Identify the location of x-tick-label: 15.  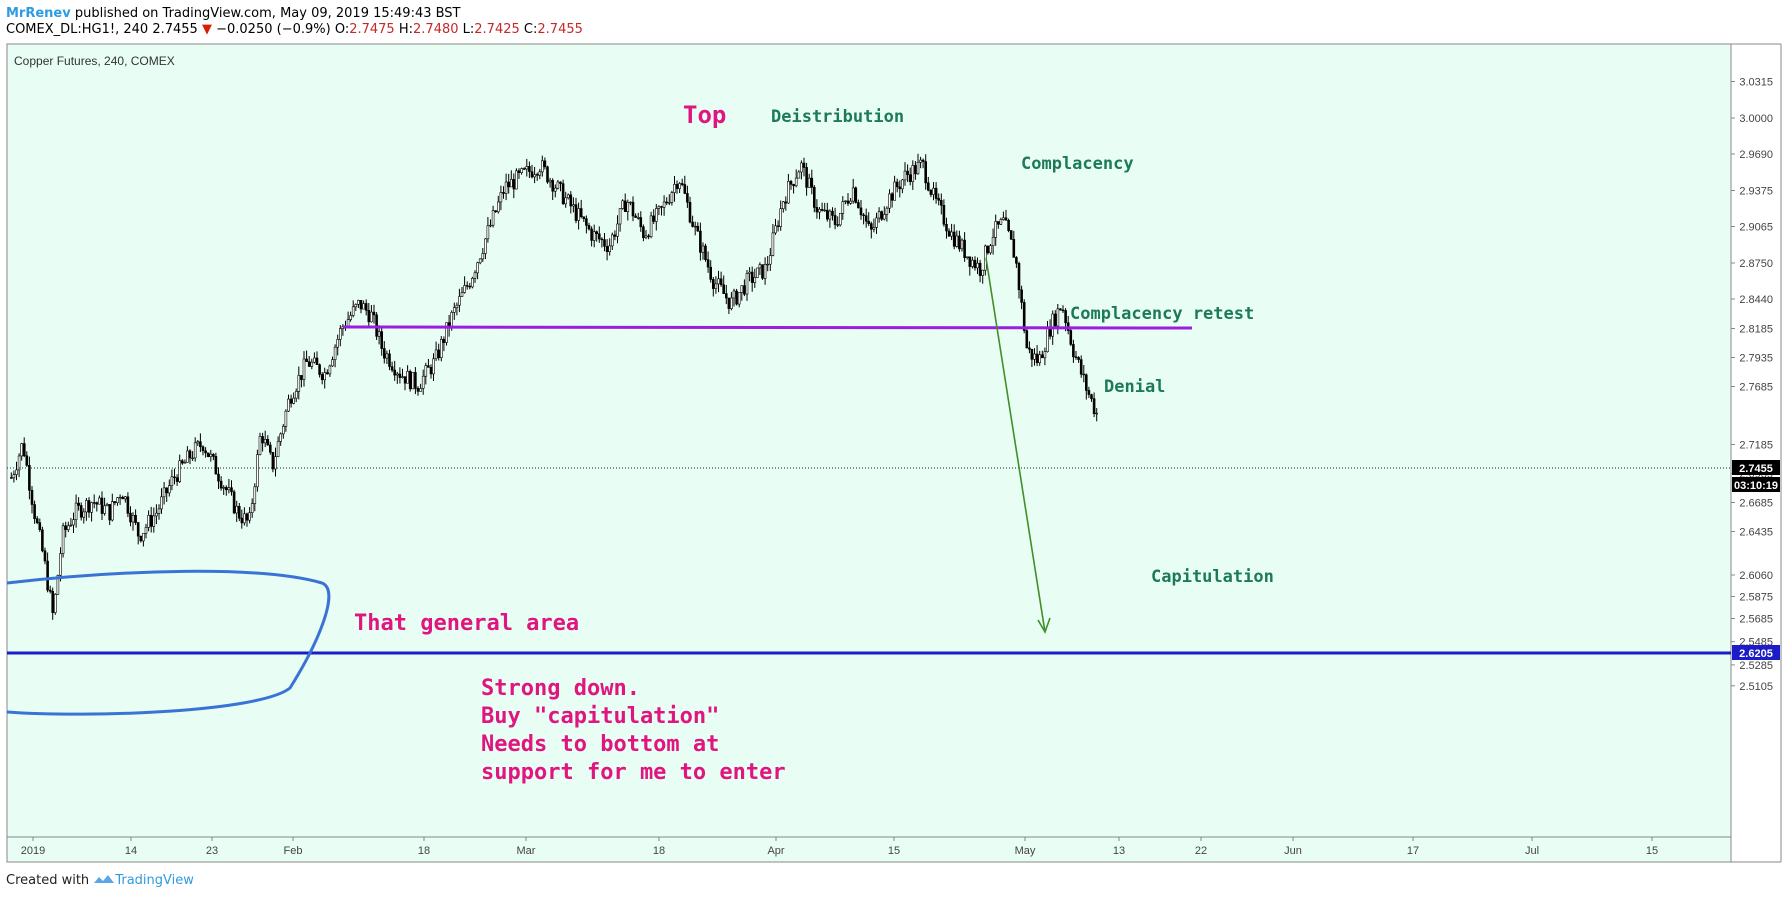
(894, 851).